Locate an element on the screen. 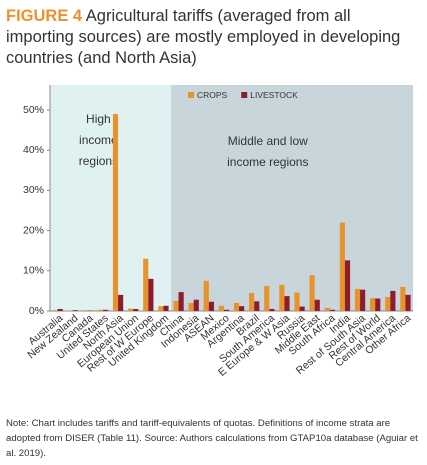  region-background is located at coordinates (110, 198).